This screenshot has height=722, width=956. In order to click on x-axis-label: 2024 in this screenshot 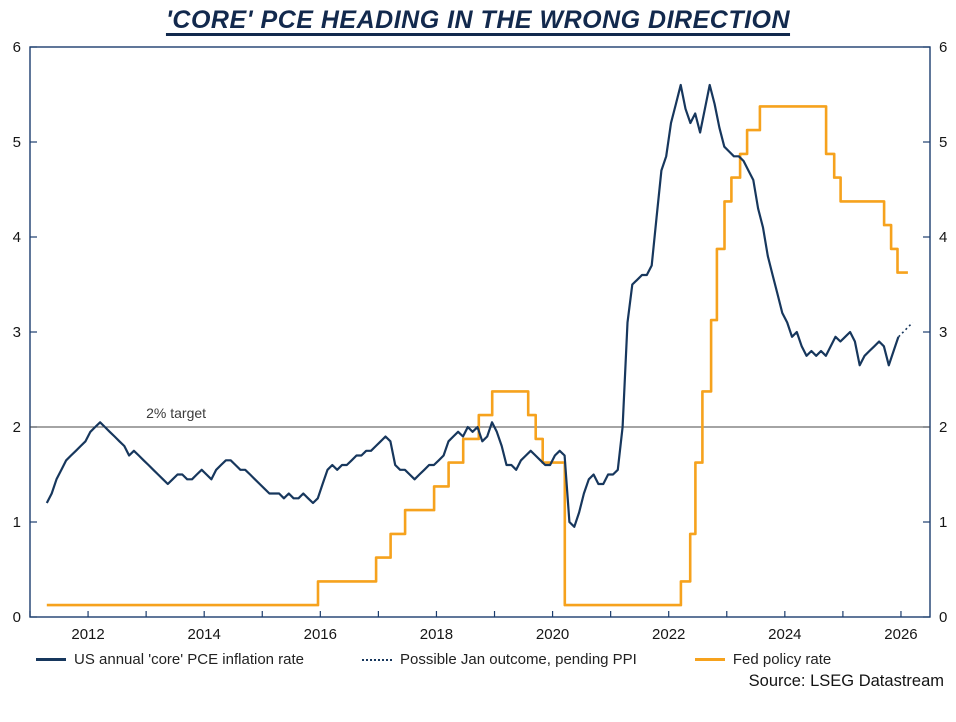, I will do `click(784, 634)`.